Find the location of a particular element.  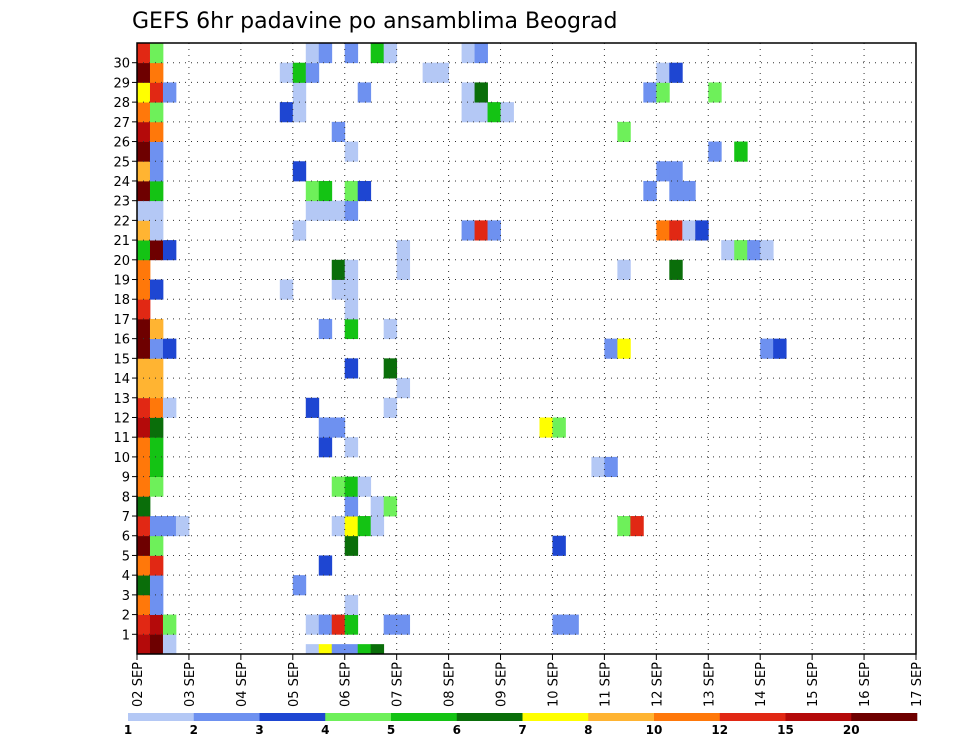

colorbar-label: 7 is located at coordinates (522, 730).